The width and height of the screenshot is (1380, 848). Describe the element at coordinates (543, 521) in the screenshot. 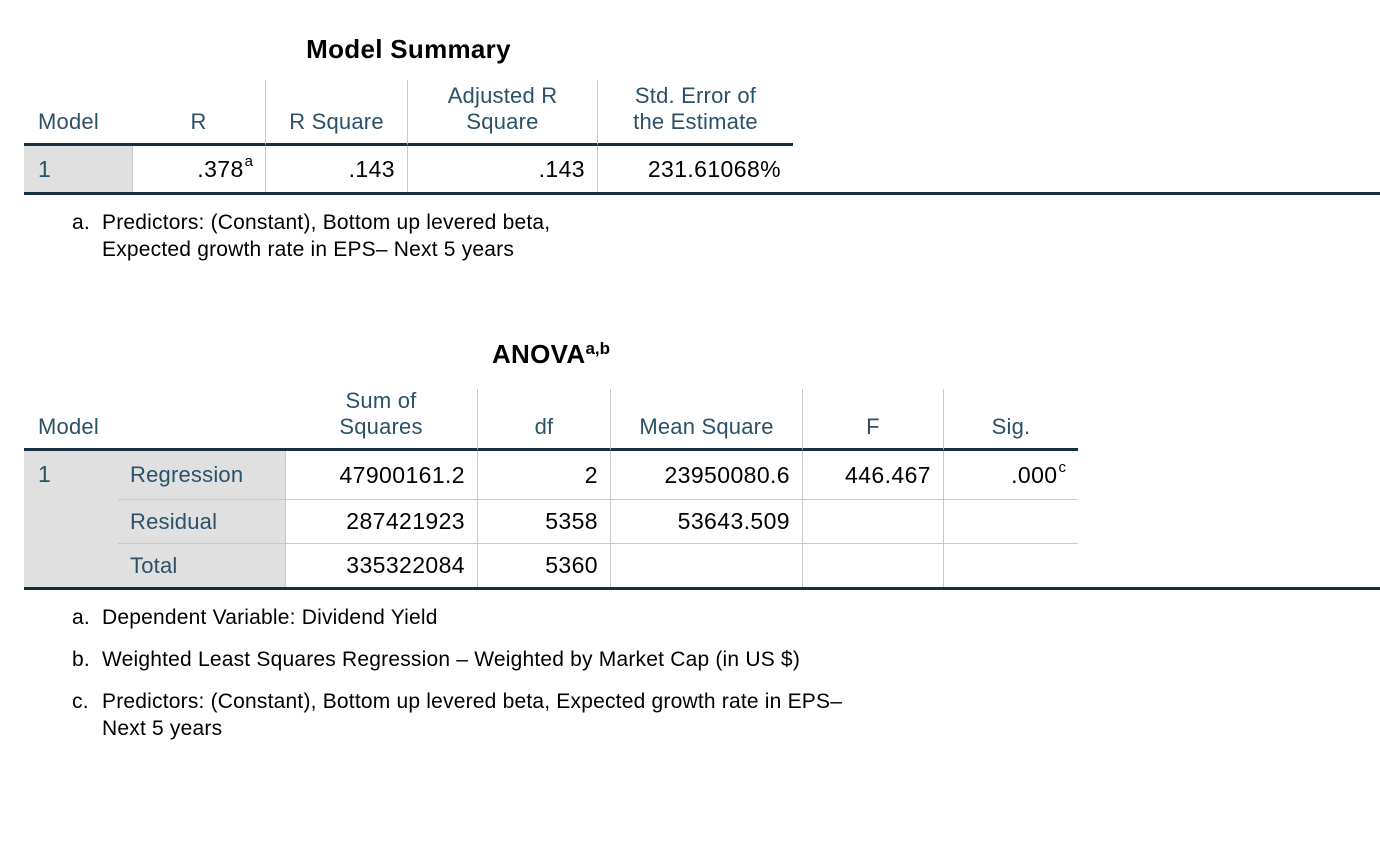

I see `df-cell: 5358` at that location.